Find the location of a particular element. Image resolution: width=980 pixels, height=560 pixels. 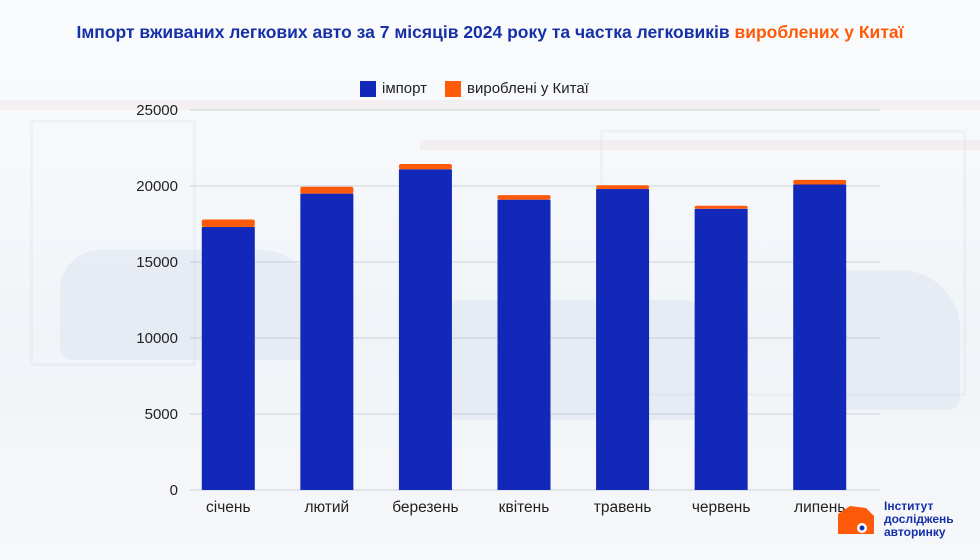

bar-china-квітень is located at coordinates (524, 197).